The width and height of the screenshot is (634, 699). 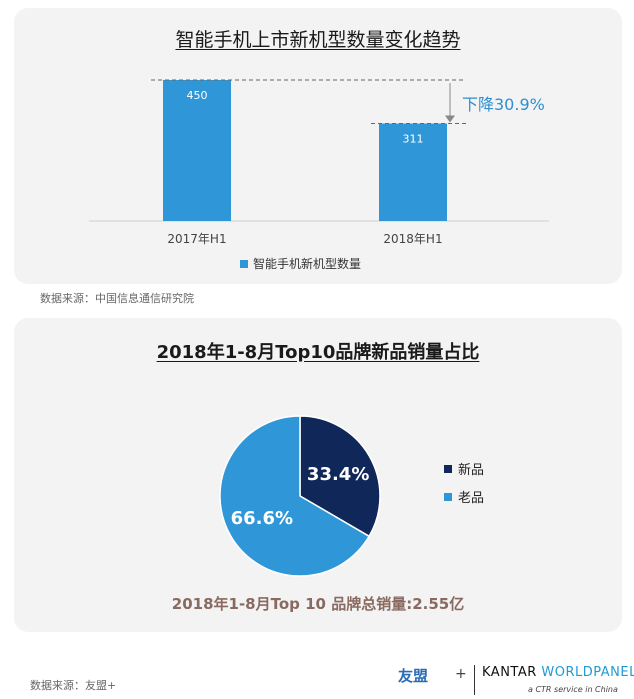 What do you see at coordinates (197, 150) in the screenshot?
I see `bar-2017年H1` at bounding box center [197, 150].